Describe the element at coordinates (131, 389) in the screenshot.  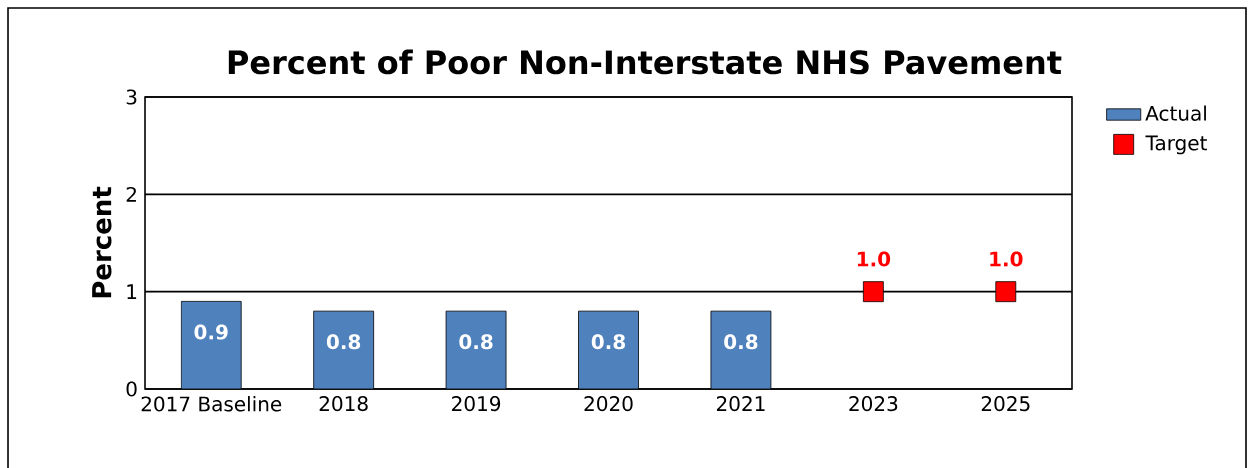
I see `y-tick-label: 0` at that location.